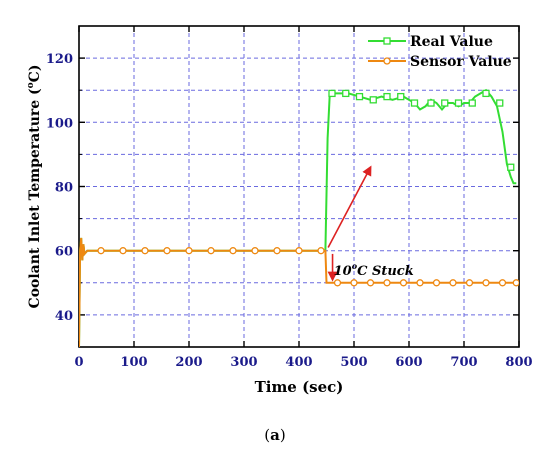 The image size is (550, 465). I want to click on y-axis-label-main: Coolant Inlet Temperature (, so click(35, 198).